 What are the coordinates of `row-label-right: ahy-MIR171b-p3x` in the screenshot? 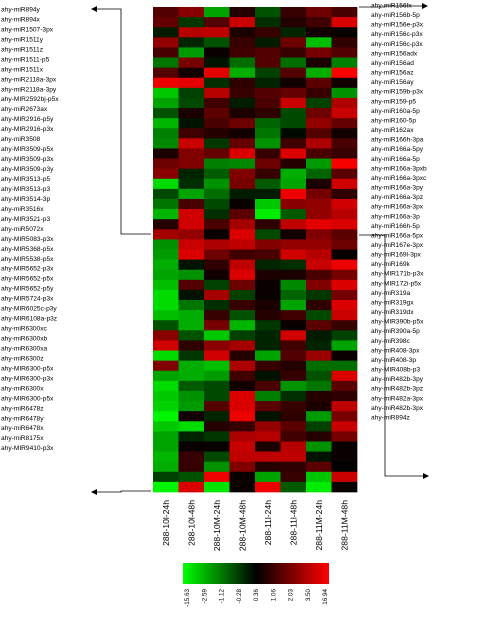 It's located at (397, 274).